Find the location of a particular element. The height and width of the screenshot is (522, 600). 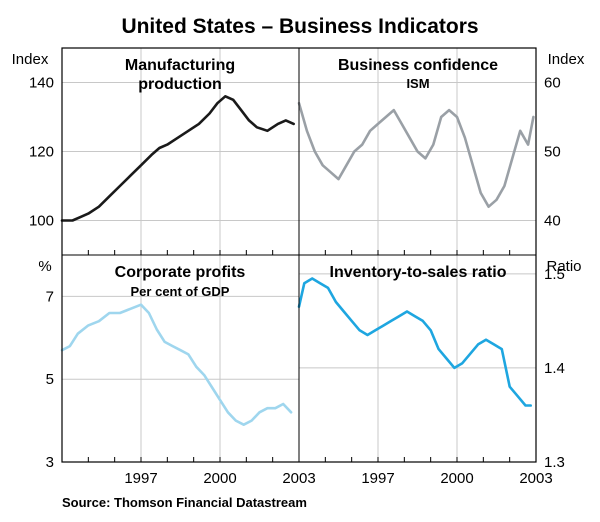

panel-br-unit-label: Ratio is located at coordinates (563, 266).